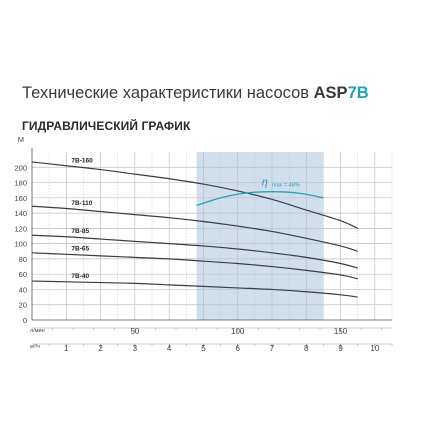 The height and width of the screenshot is (440, 440). Describe the element at coordinates (82, 160) in the screenshot. I see `series-label-7b-160: 7B-160` at that location.